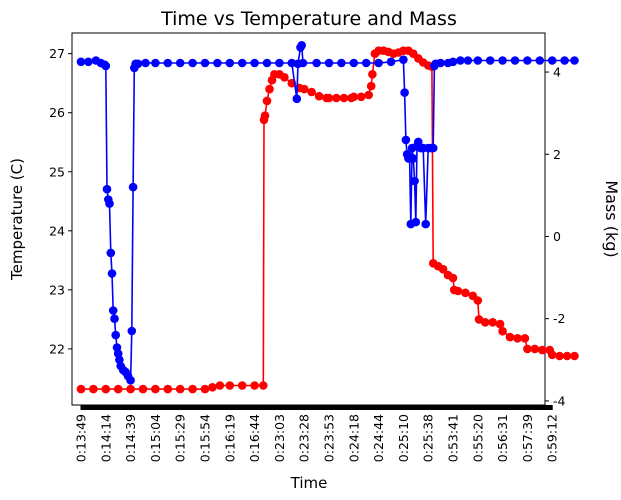 The image size is (621, 500). What do you see at coordinates (308, 19) in the screenshot?
I see `chart-title: Time vs Temperature and Mass` at bounding box center [308, 19].